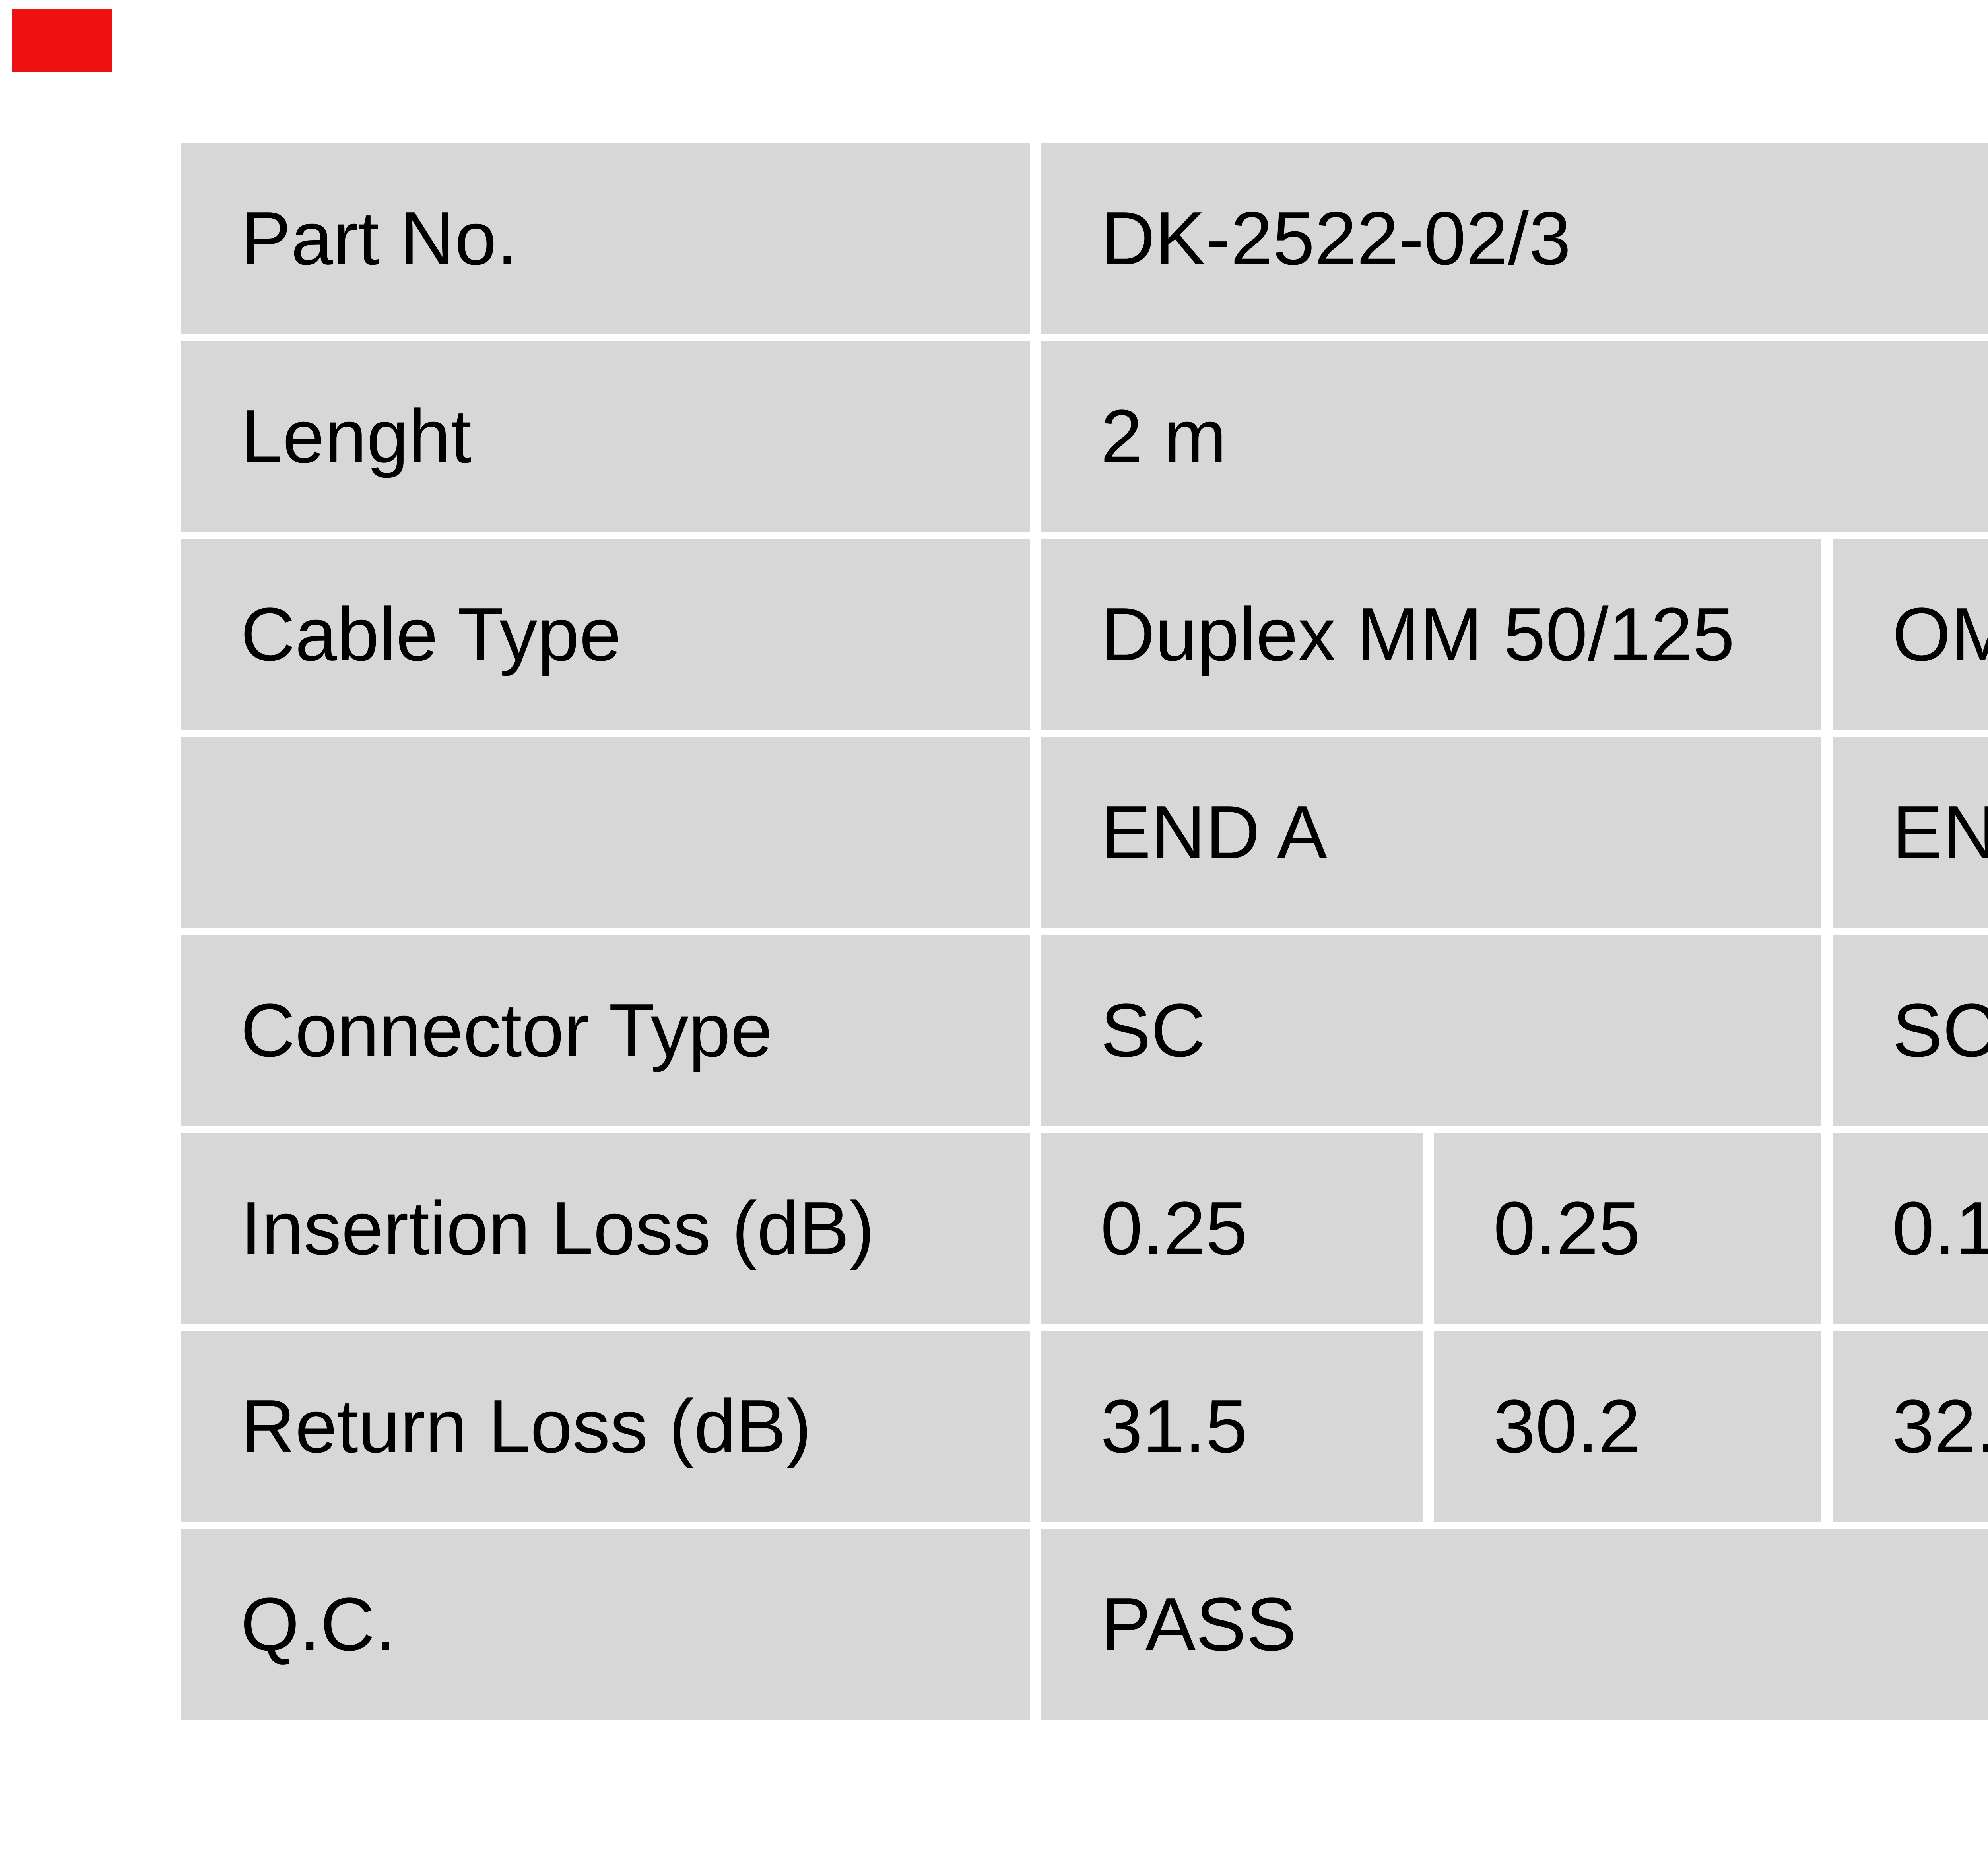 The width and height of the screenshot is (1988, 1855). Describe the element at coordinates (605, 832) in the screenshot. I see `end-header-spacer` at that location.